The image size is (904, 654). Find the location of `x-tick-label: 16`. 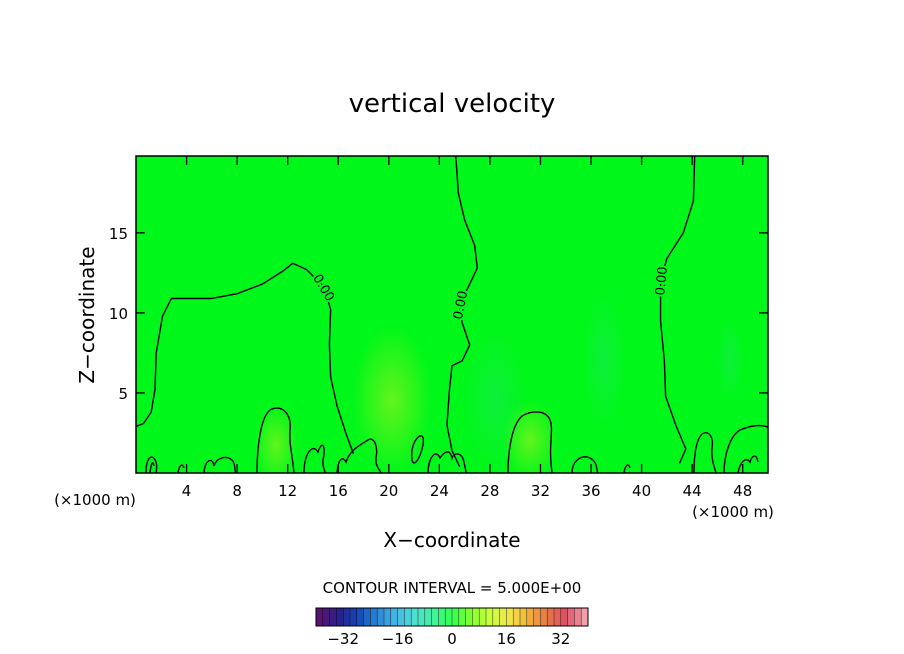

x-tick-label: 16 is located at coordinates (338, 491).